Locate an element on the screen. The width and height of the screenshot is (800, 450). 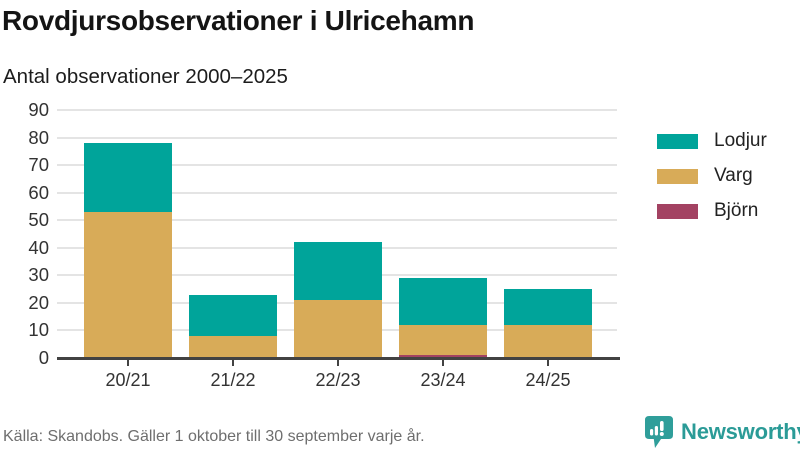
legend-swatch-varg is located at coordinates (677, 176).